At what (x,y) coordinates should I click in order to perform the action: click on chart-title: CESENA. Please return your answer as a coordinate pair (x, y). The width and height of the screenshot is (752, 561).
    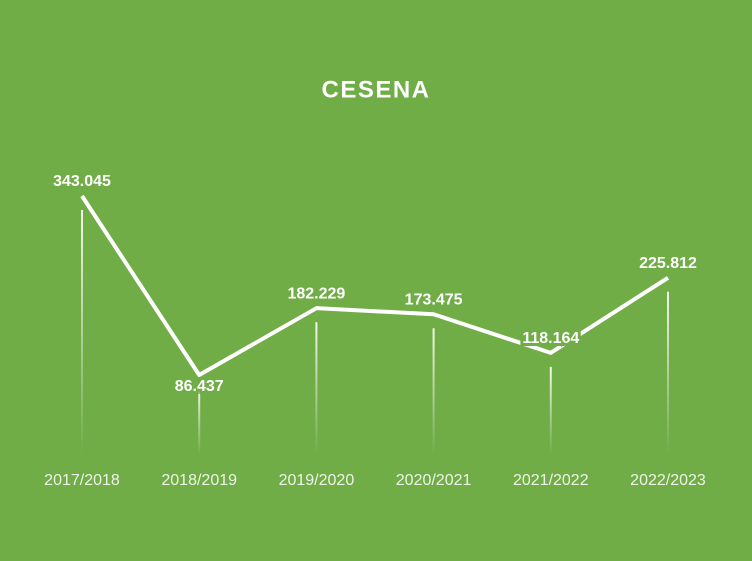
    Looking at the image, I should click on (375, 89).